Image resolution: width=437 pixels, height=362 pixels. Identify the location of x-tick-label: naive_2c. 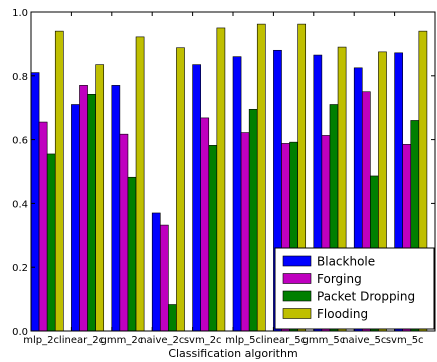
(162, 340).